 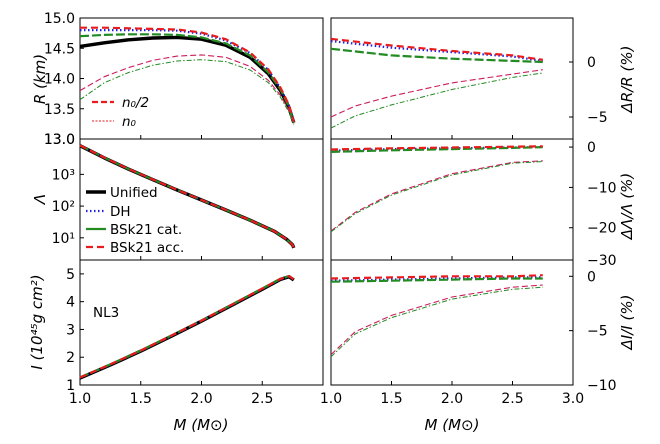 What do you see at coordinates (59, 80) in the screenshot?
I see `ytick-label-R: 14.0` at bounding box center [59, 80].